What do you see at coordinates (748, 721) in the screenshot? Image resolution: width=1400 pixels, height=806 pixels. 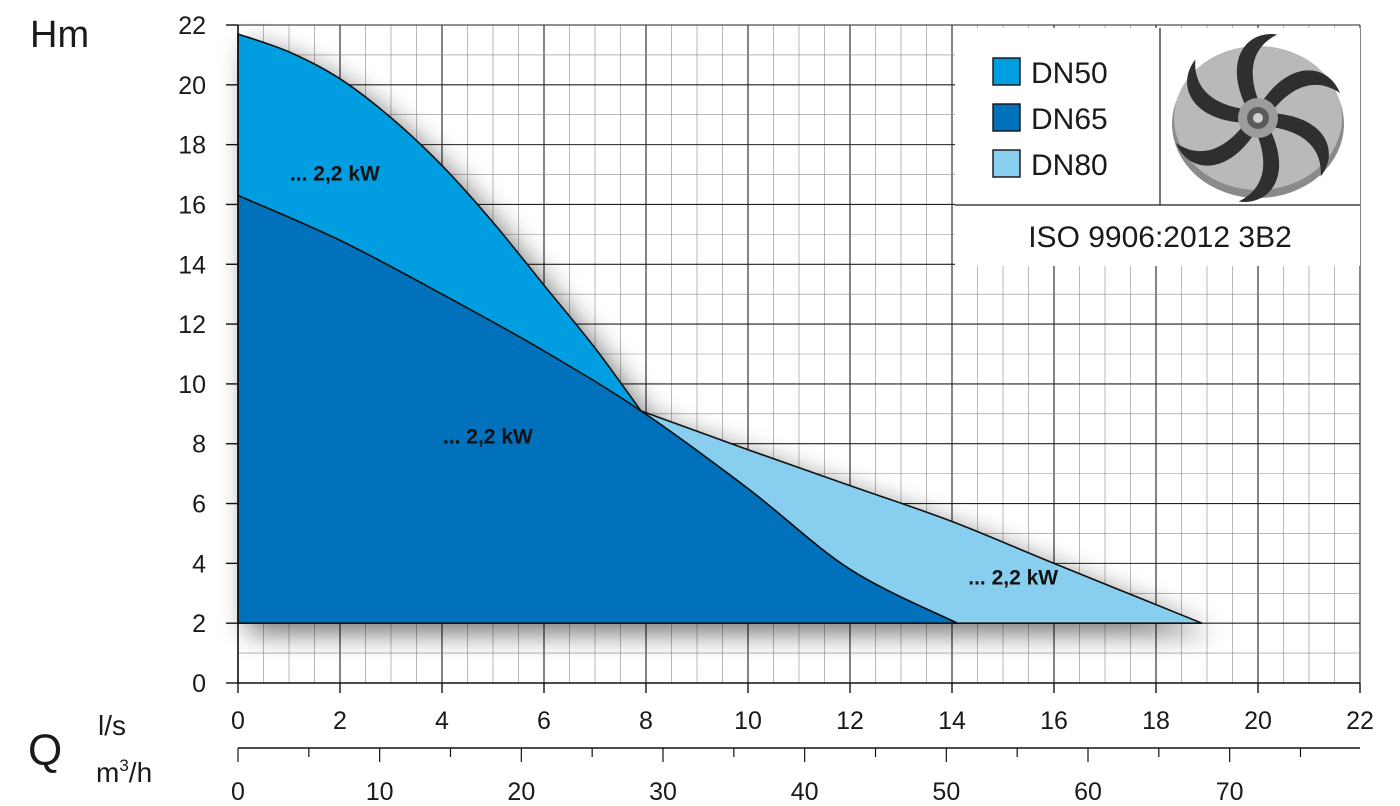 I see `x-tick-label: 10` at bounding box center [748, 721].